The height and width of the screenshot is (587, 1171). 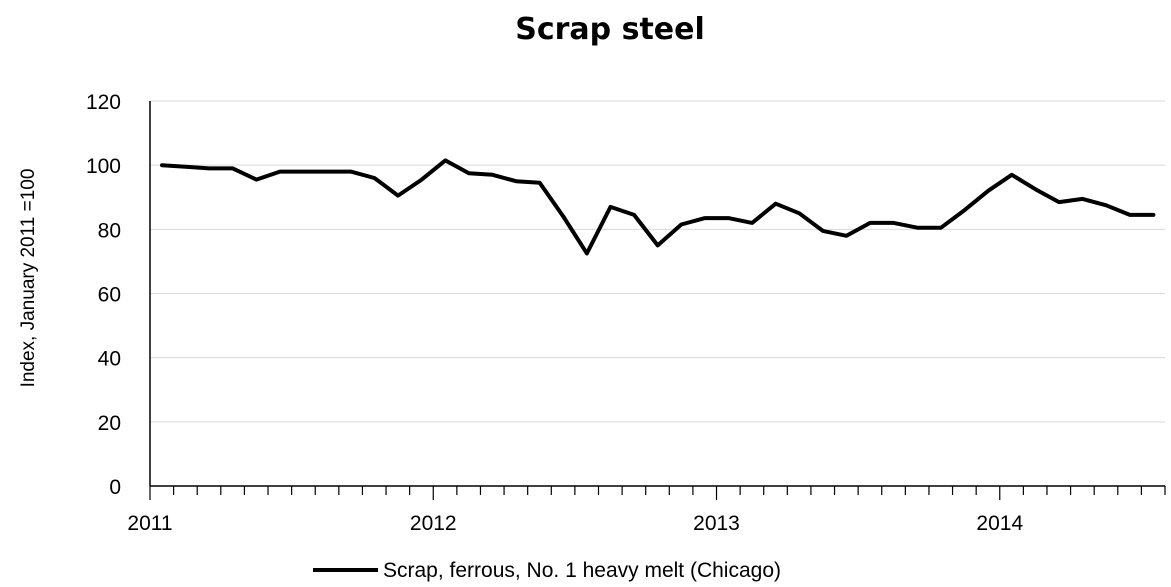 What do you see at coordinates (646, 510) in the screenshot?
I see `x-axis: 2011 2012 2013 2014` at bounding box center [646, 510].